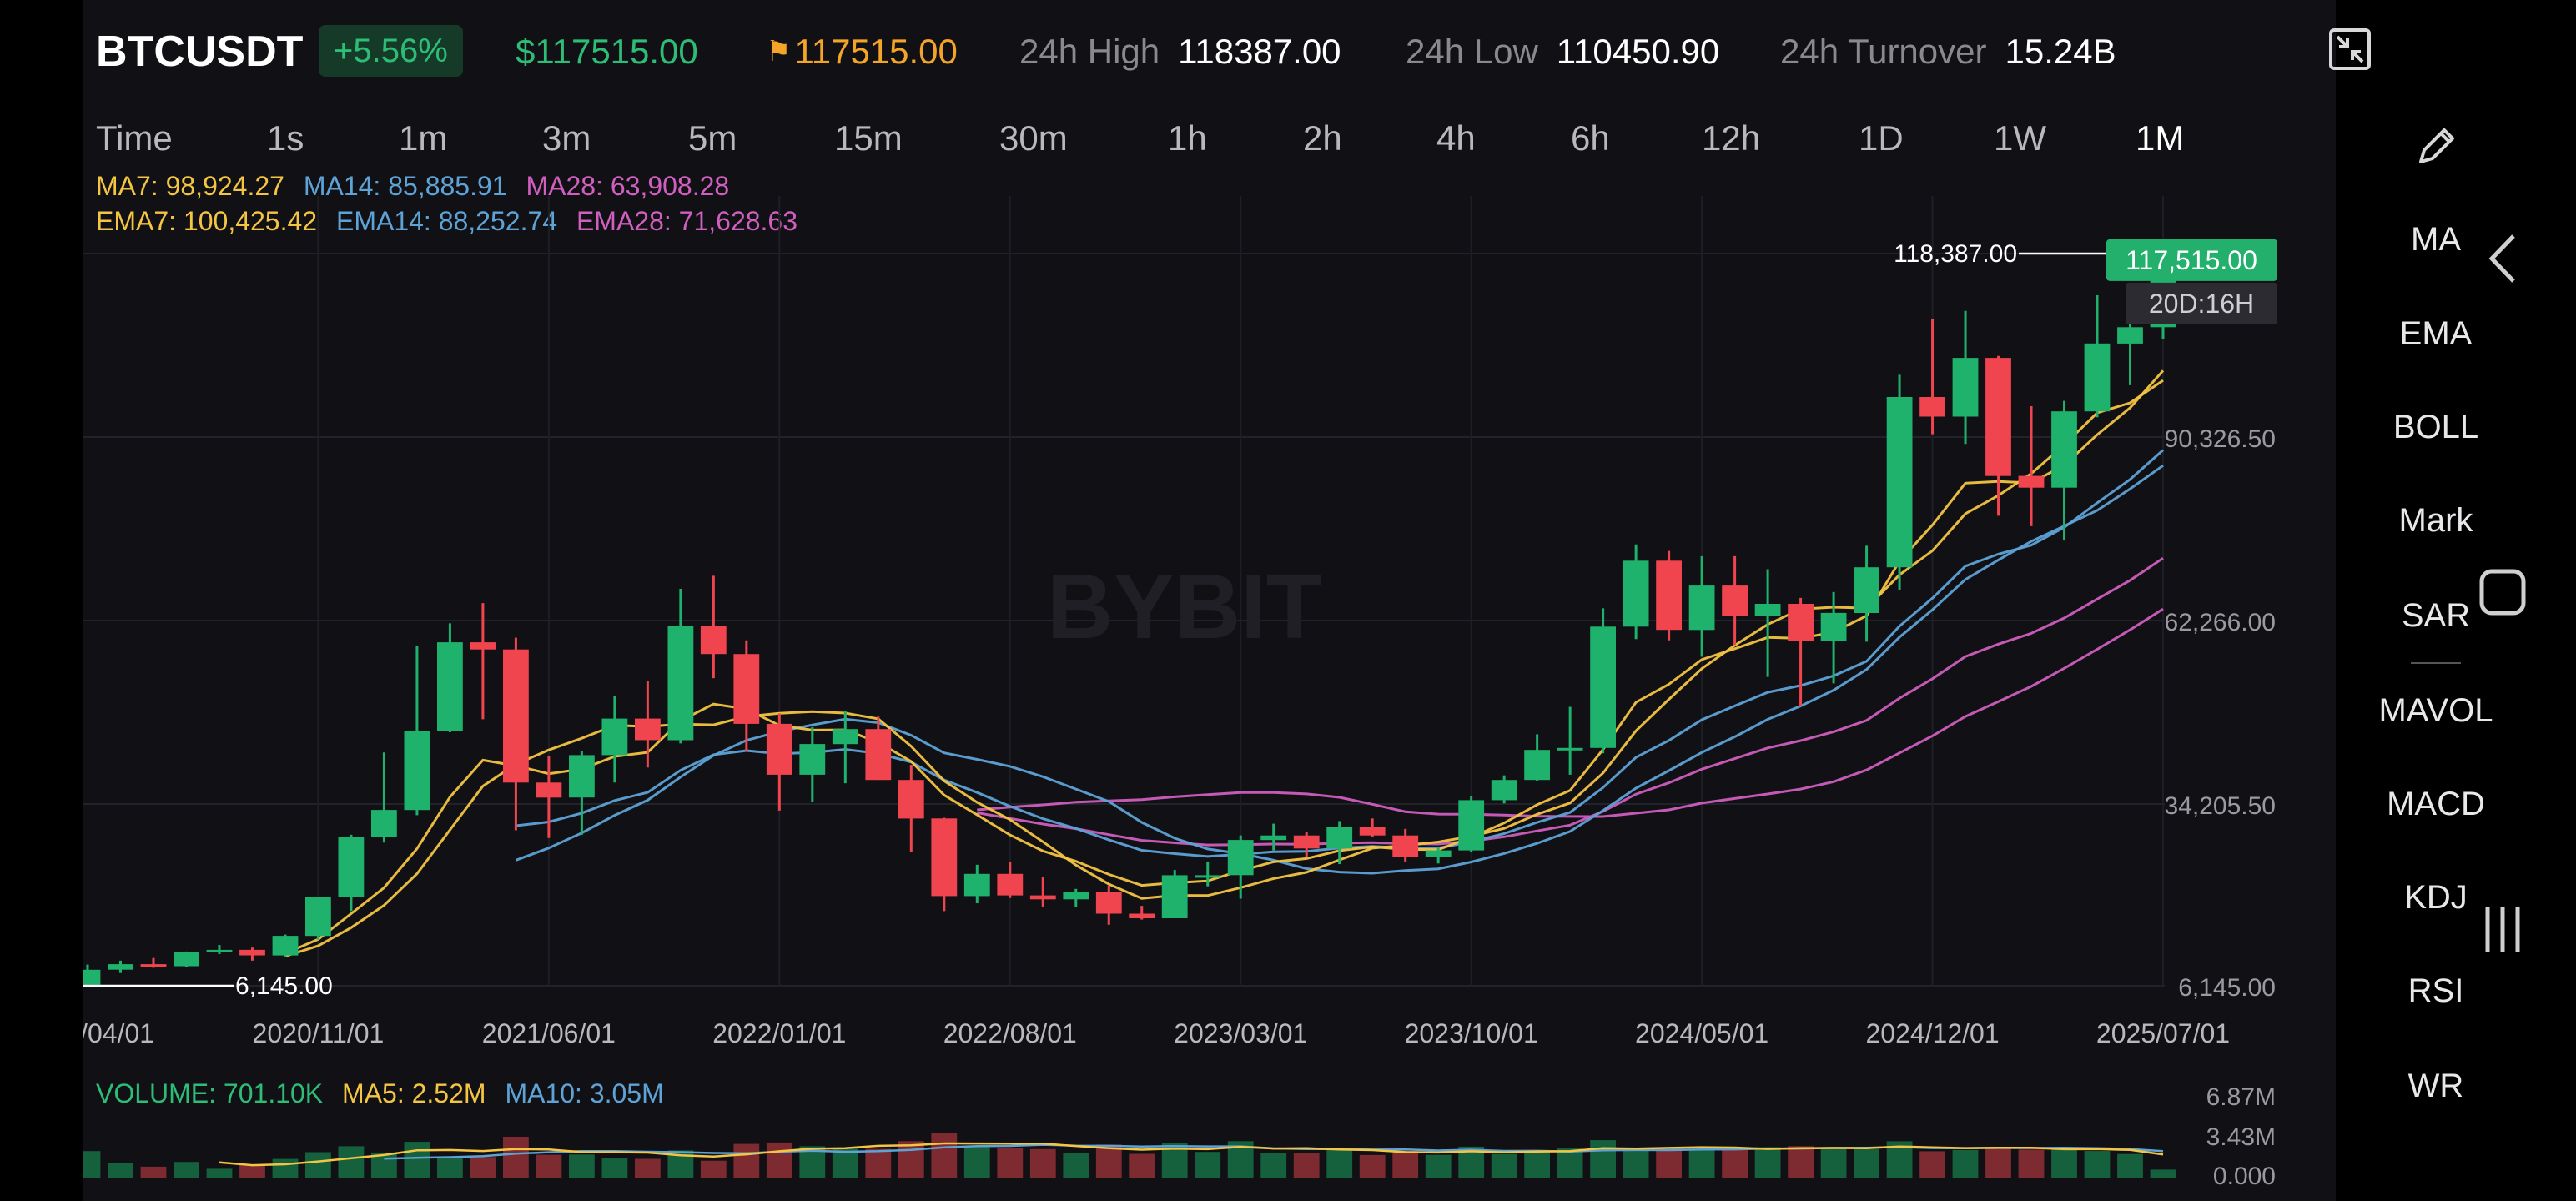 This screenshot has width=2576, height=1201. What do you see at coordinates (207, 221) in the screenshot?
I see `ema7-value: EMA7: 100,425.42` at bounding box center [207, 221].